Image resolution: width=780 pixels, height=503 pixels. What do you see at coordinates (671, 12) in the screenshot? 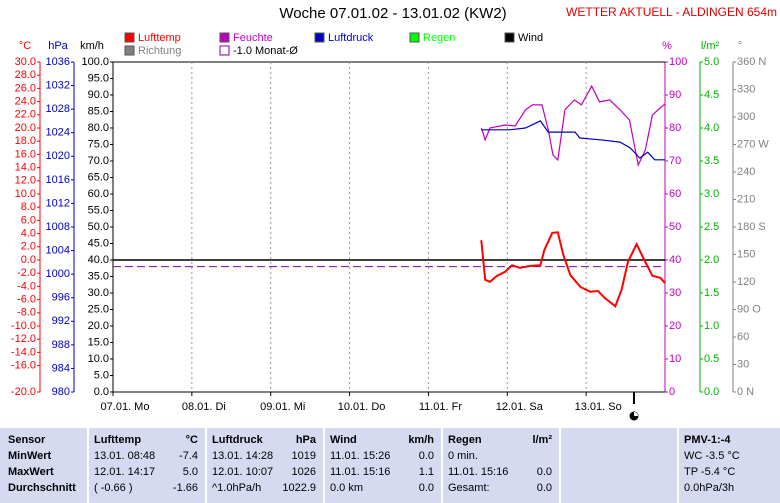
I see `station-title: WETTER AKTUELL - ALDINGEN 654m` at bounding box center [671, 12].